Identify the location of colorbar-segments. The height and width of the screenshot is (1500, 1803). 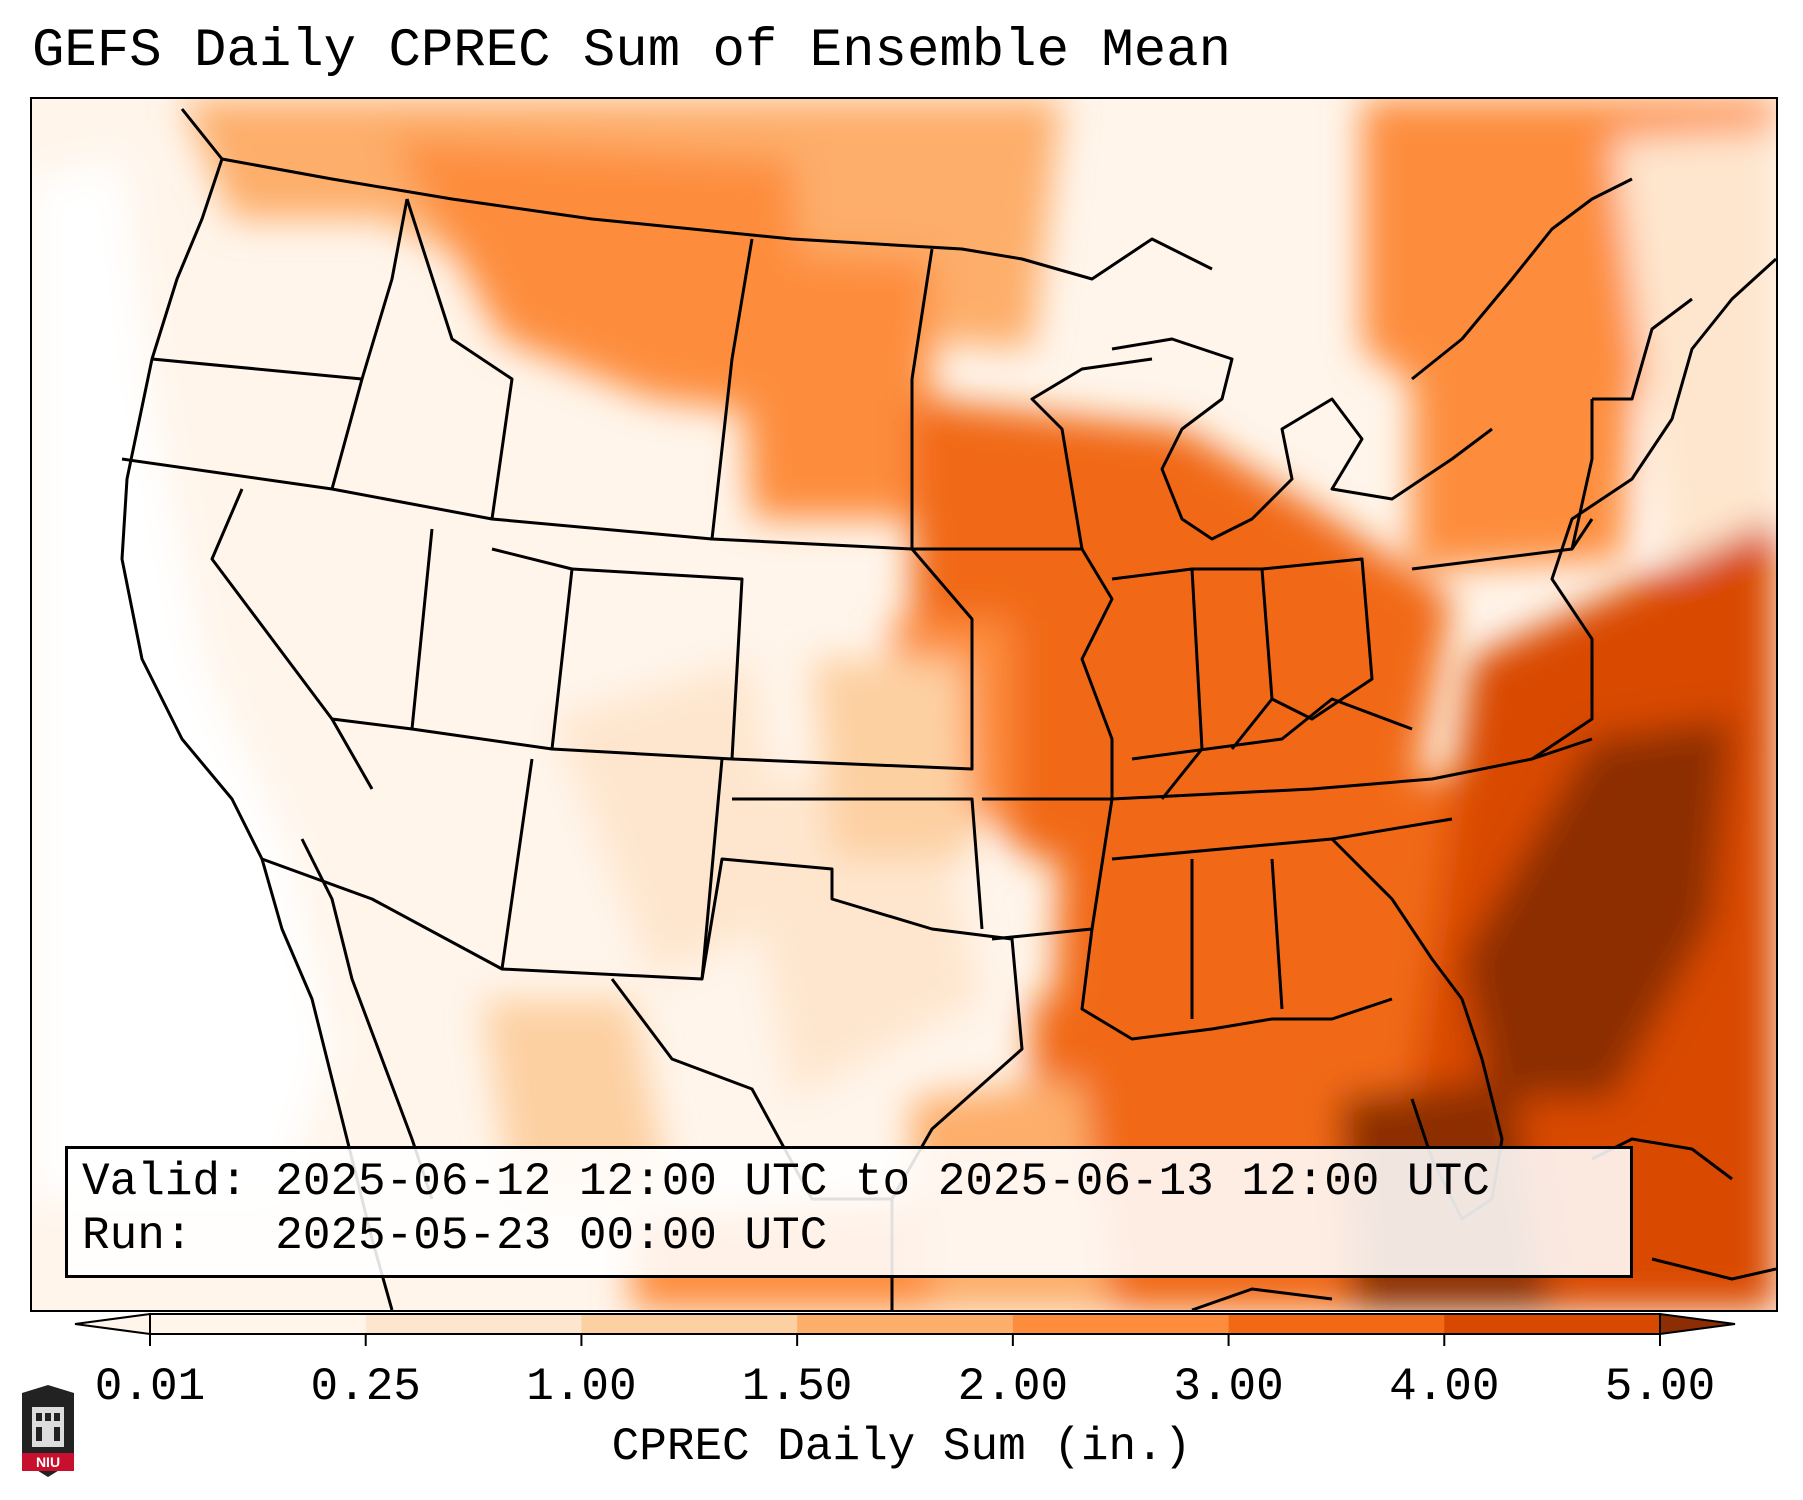
(905, 1324).